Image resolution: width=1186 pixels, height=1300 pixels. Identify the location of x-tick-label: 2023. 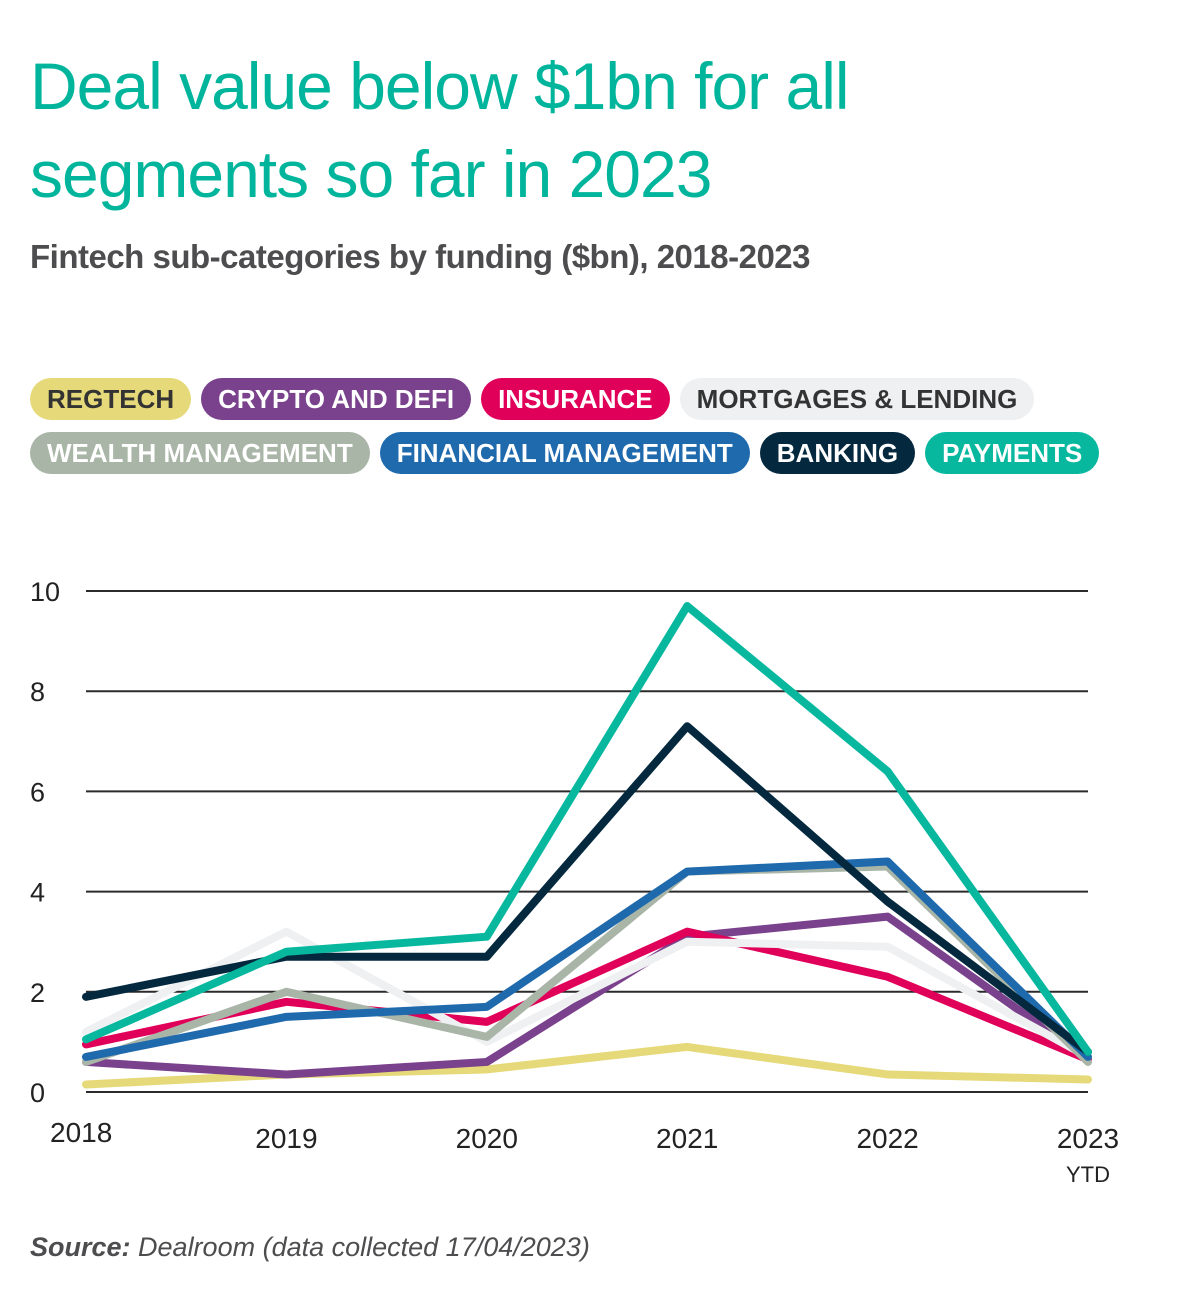
(1088, 1138).